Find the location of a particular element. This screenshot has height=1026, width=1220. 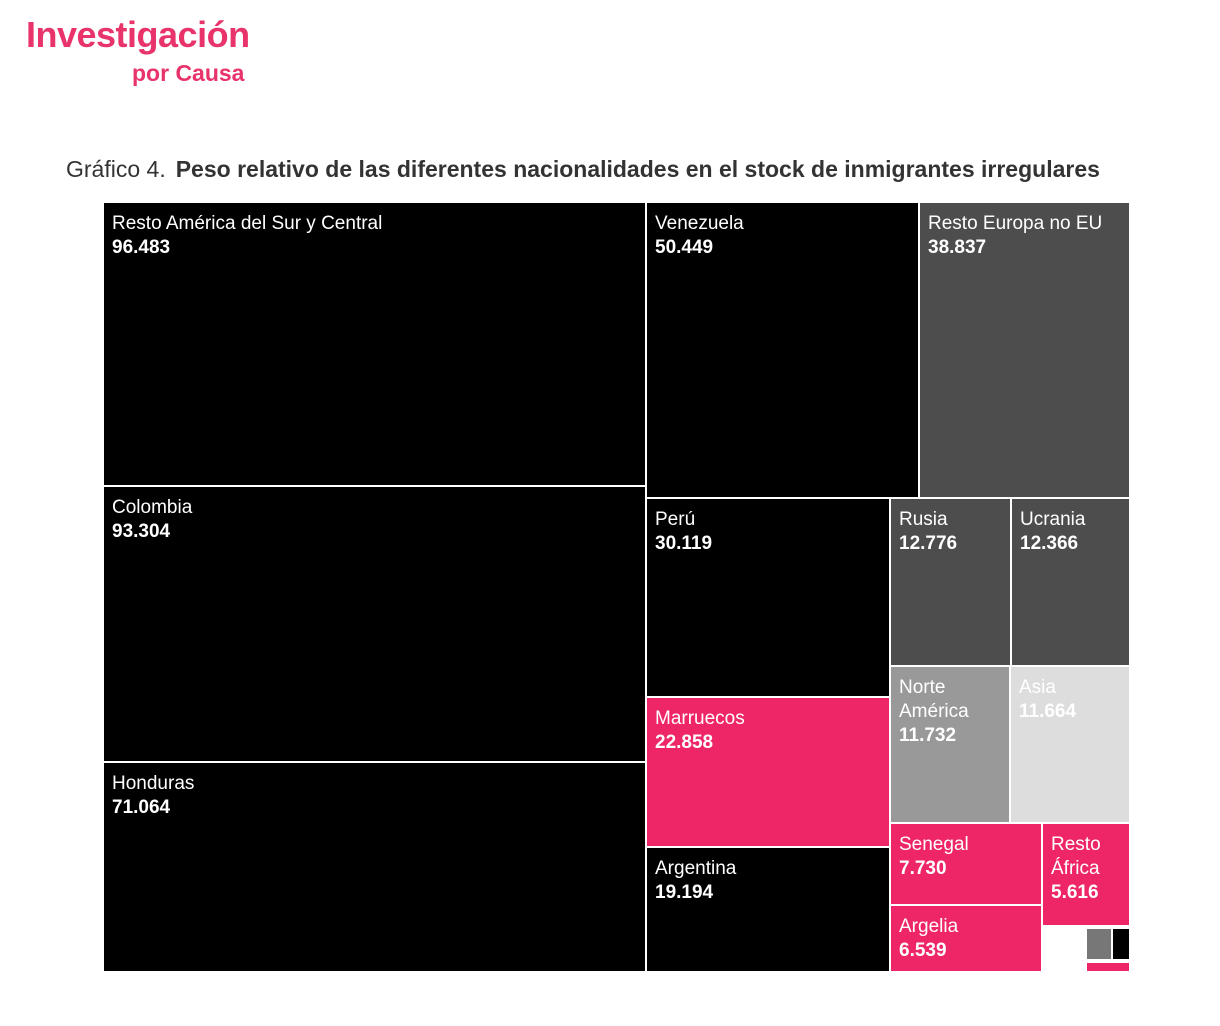

treemap-tile: Venezuela 50.449 is located at coordinates (782, 350).